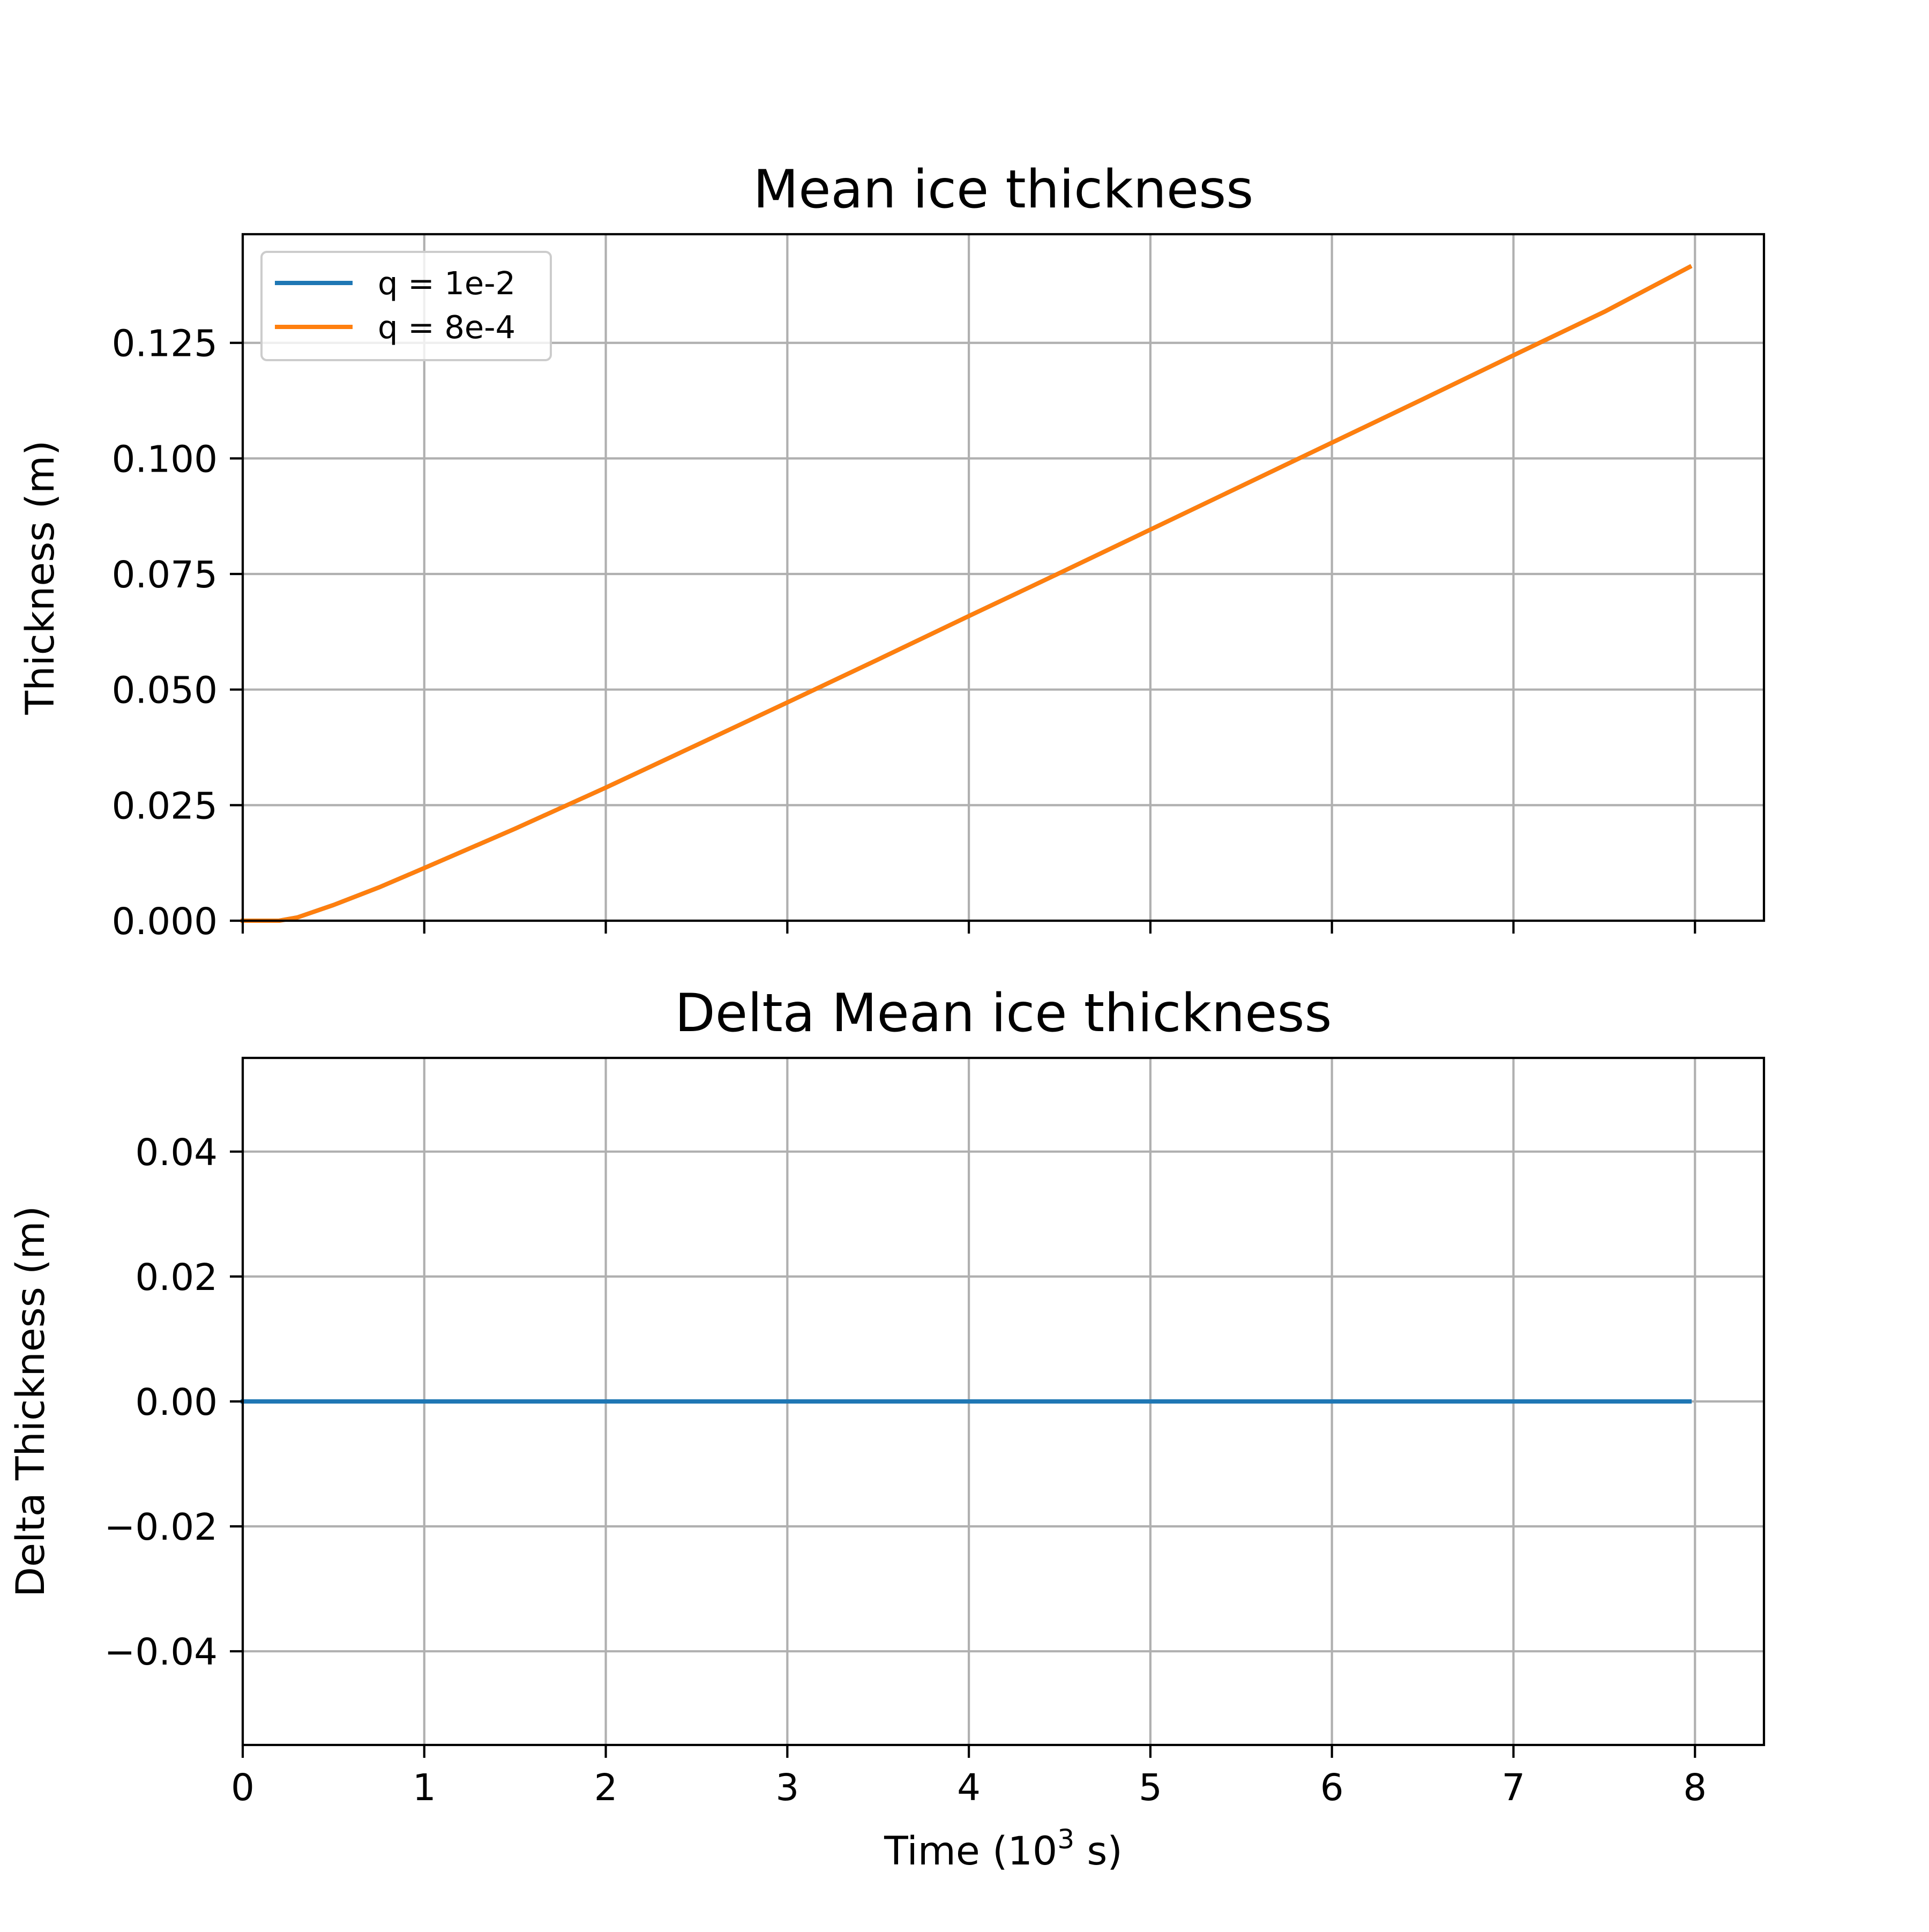 The height and width of the screenshot is (1932, 1929). I want to click on y-tick-label: 0.025, so click(165, 806).